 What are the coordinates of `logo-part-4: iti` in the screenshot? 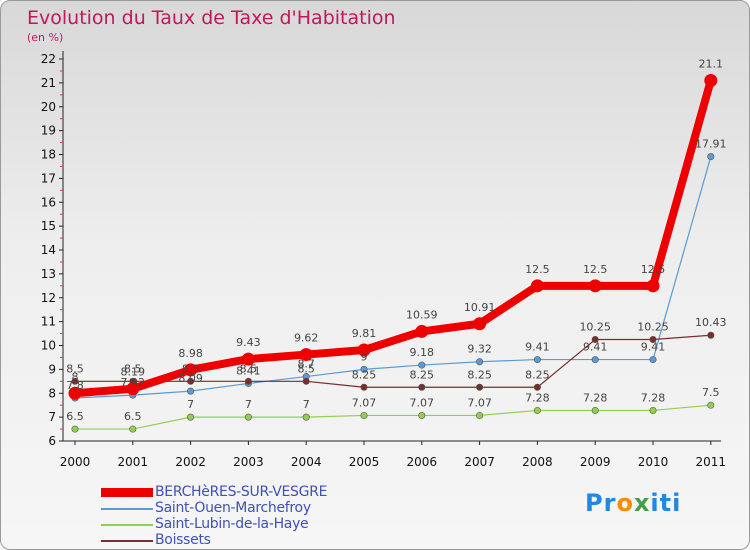 It's located at (666, 503).